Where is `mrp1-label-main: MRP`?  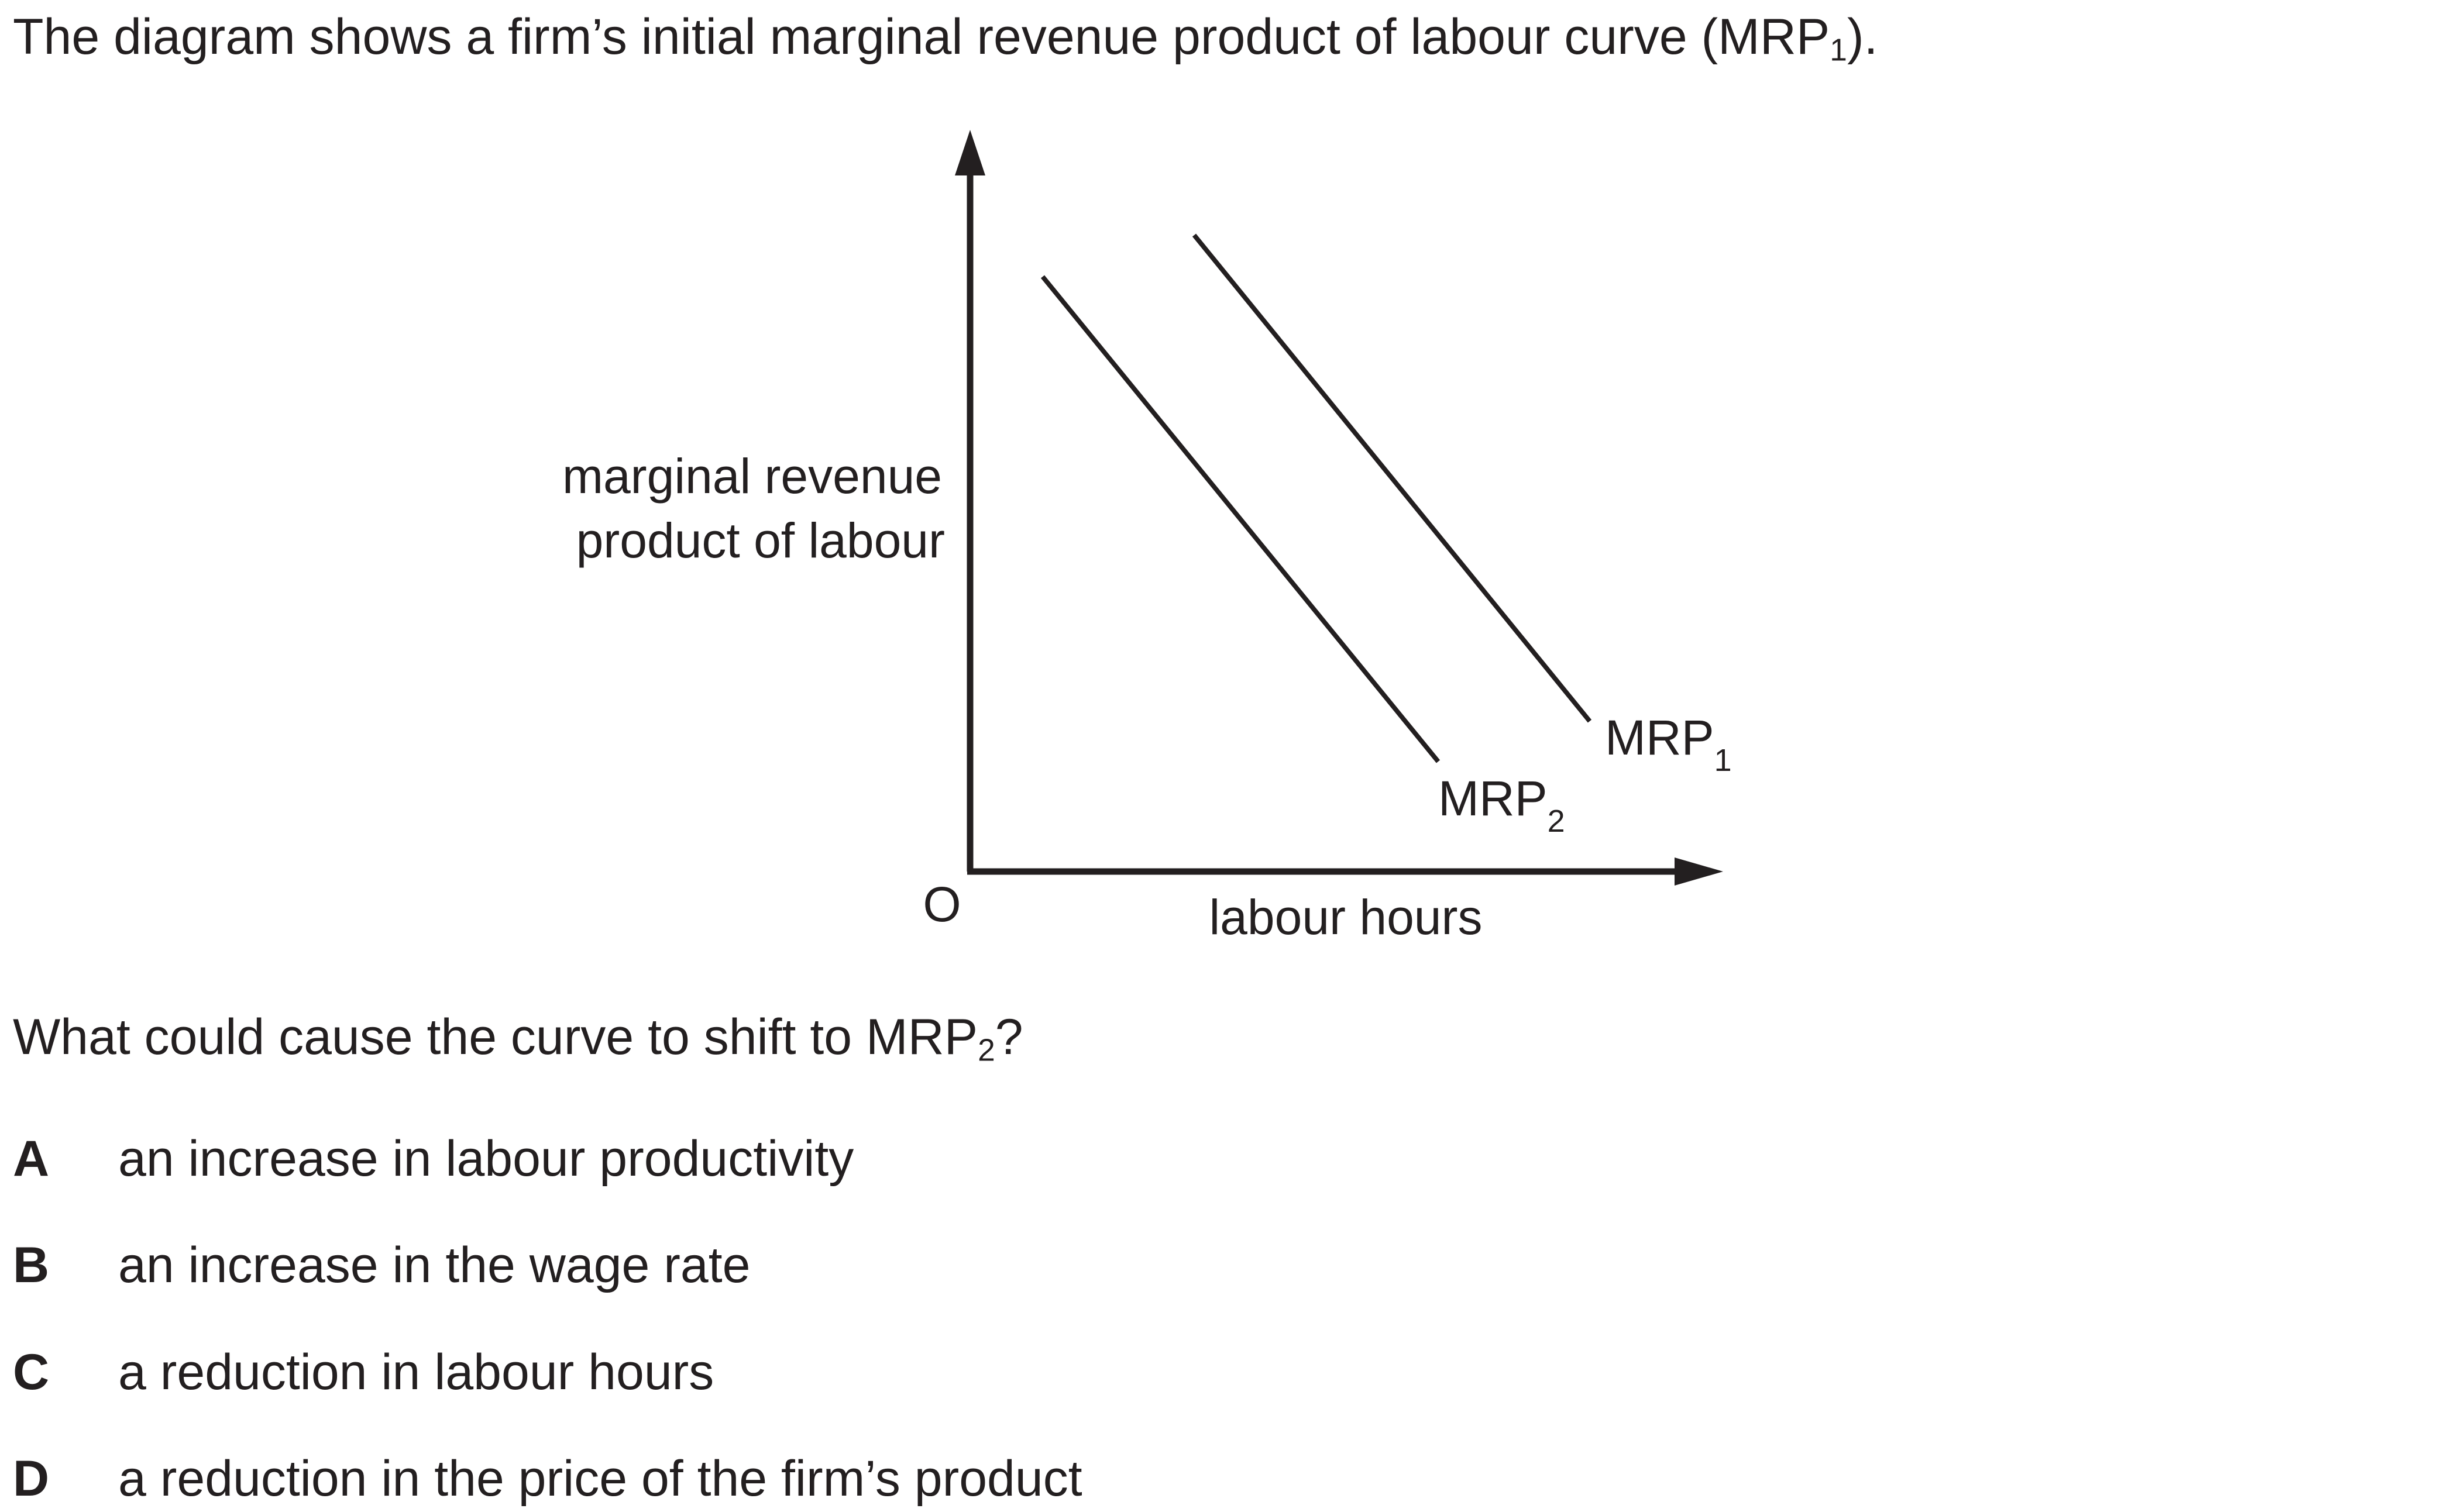 mrp1-label-main: MRP is located at coordinates (1660, 737).